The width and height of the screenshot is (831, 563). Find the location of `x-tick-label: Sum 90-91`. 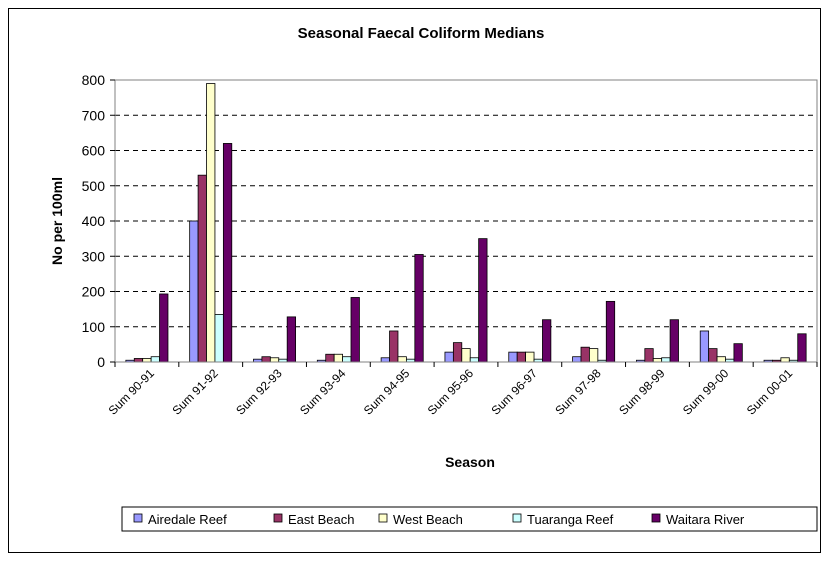

x-tick-label: Sum 90-91 is located at coordinates (132, 392).